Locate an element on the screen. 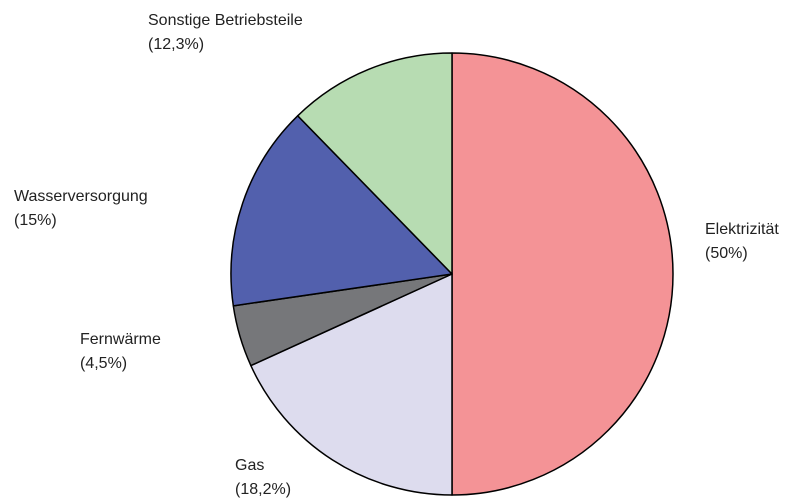 The height and width of the screenshot is (501, 807). slice-label: Sonstige Betriebsteile is located at coordinates (225, 20).